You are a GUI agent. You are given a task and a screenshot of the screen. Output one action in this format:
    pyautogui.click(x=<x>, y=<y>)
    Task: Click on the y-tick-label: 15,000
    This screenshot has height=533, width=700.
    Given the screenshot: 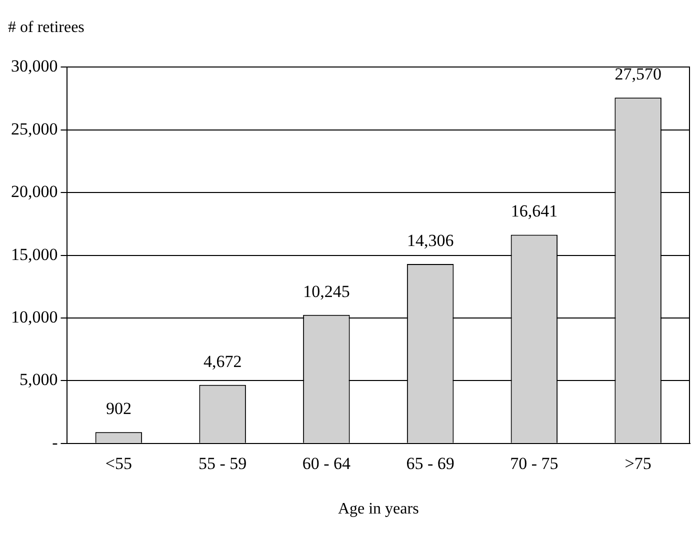 What is the action you would take?
    pyautogui.click(x=34, y=254)
    